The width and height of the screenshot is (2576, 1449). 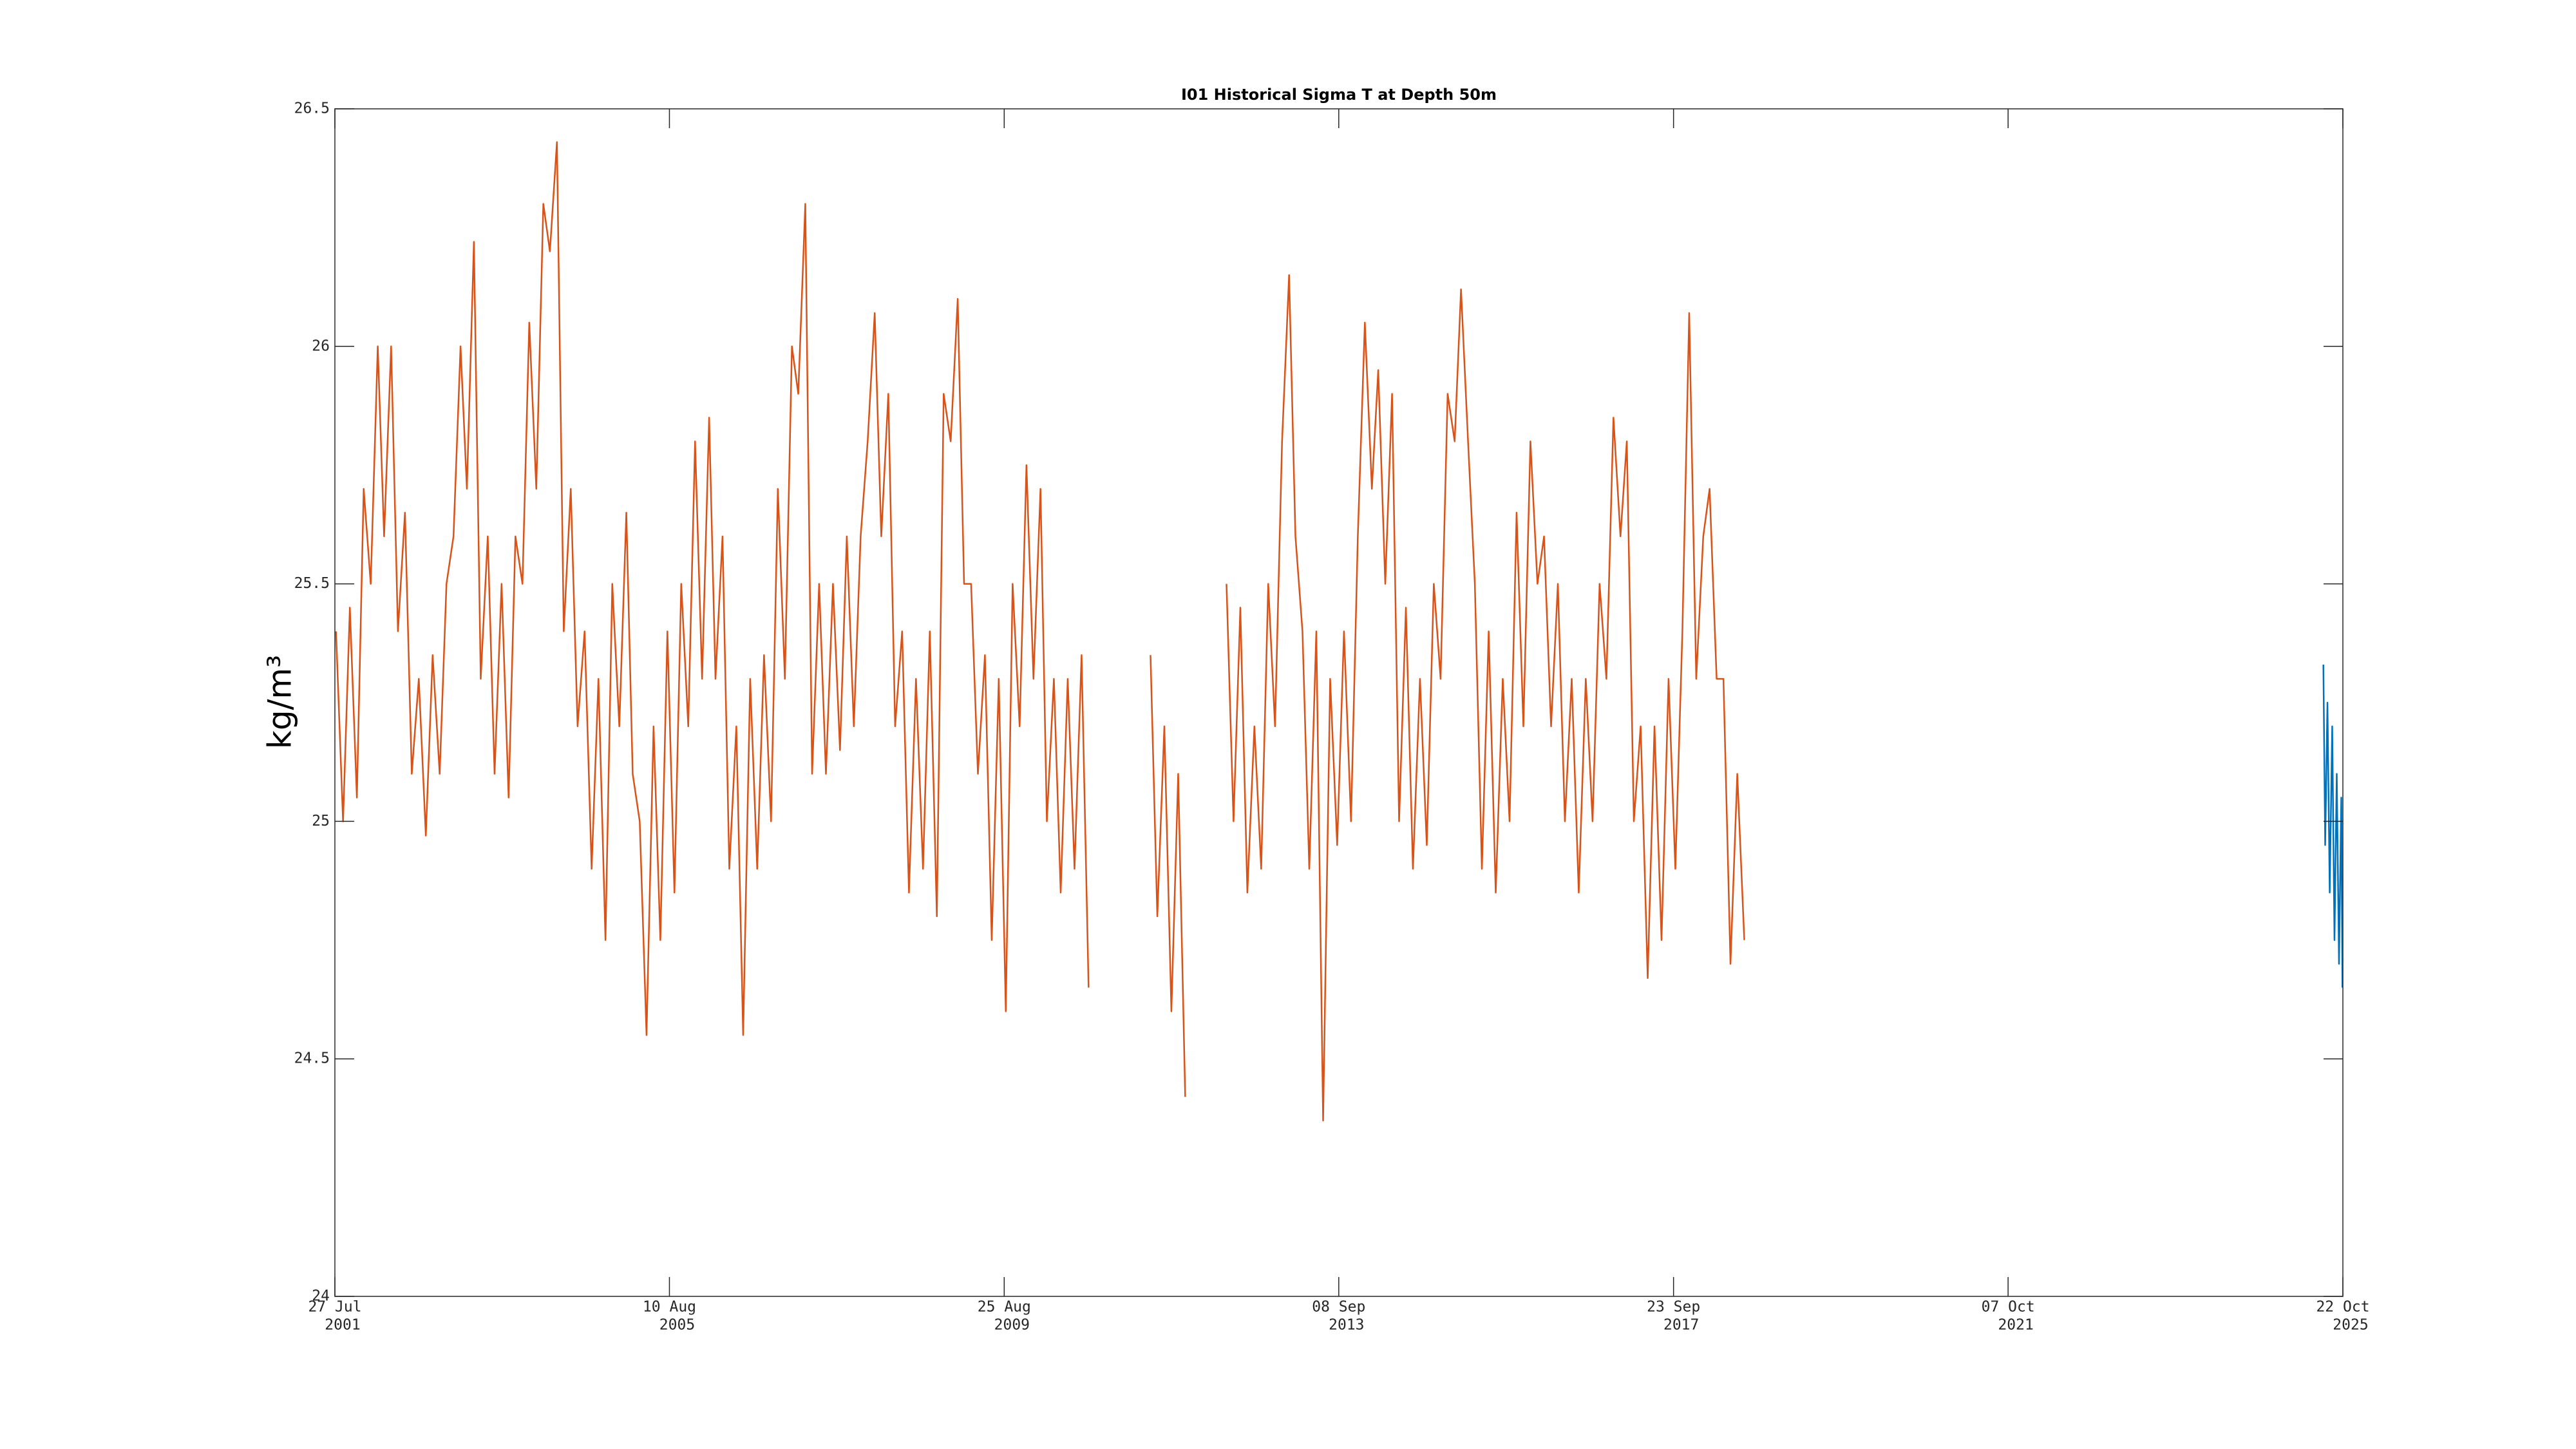 What do you see at coordinates (1339, 95) in the screenshot?
I see `chart-title: I01 Historical Sigma T at Depth 50m` at bounding box center [1339, 95].